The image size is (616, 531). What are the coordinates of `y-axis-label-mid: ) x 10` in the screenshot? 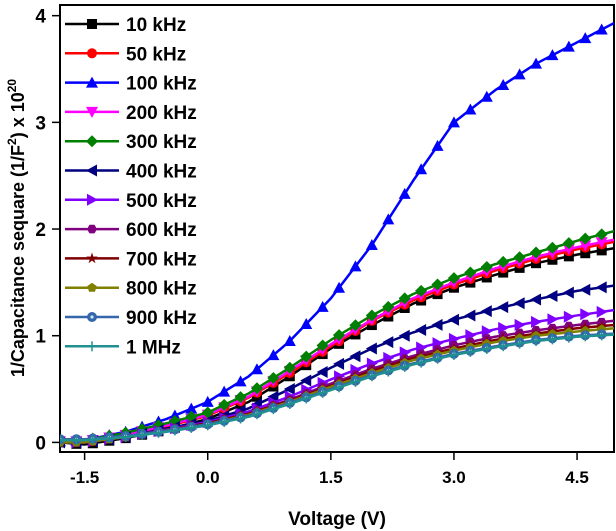 It's located at (18, 115).